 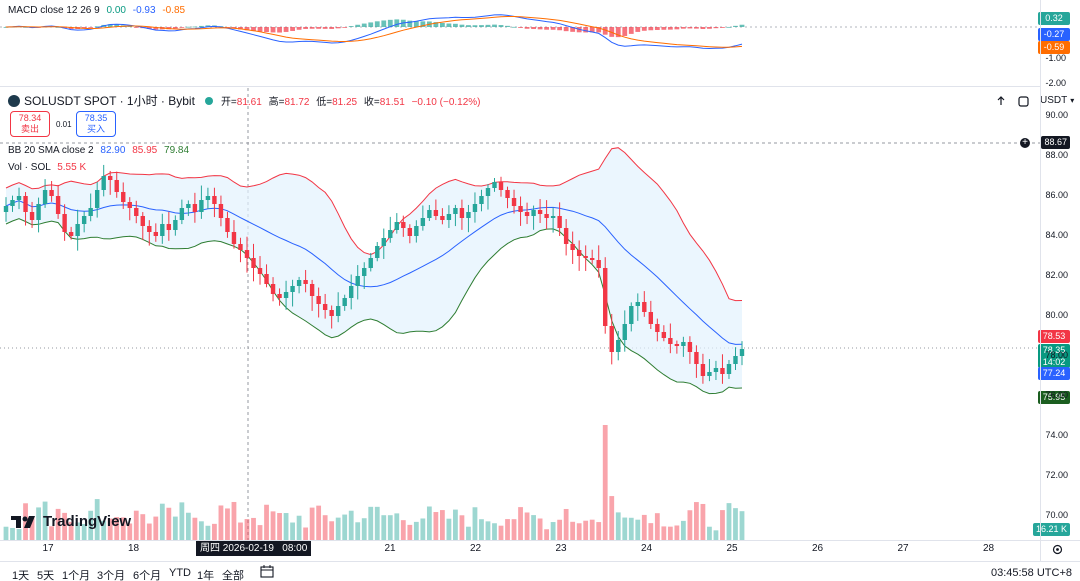 What do you see at coordinates (1001, 101) in the screenshot?
I see `arrow-up-icon` at bounding box center [1001, 101].